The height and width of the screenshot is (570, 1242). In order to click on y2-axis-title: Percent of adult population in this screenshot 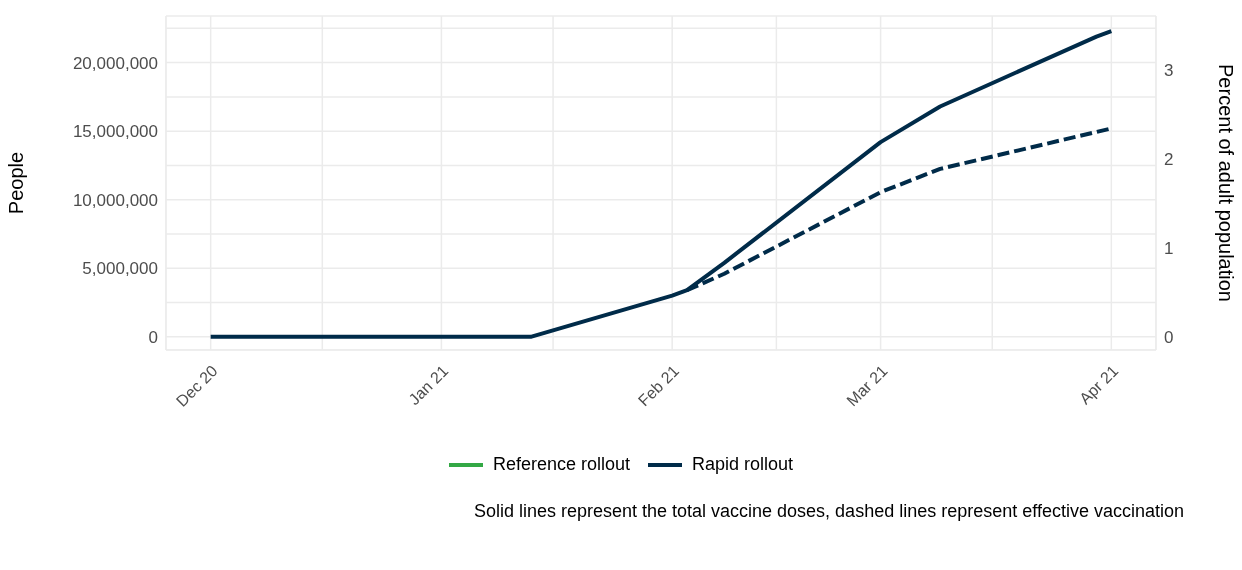, I will do `click(1225, 183)`.